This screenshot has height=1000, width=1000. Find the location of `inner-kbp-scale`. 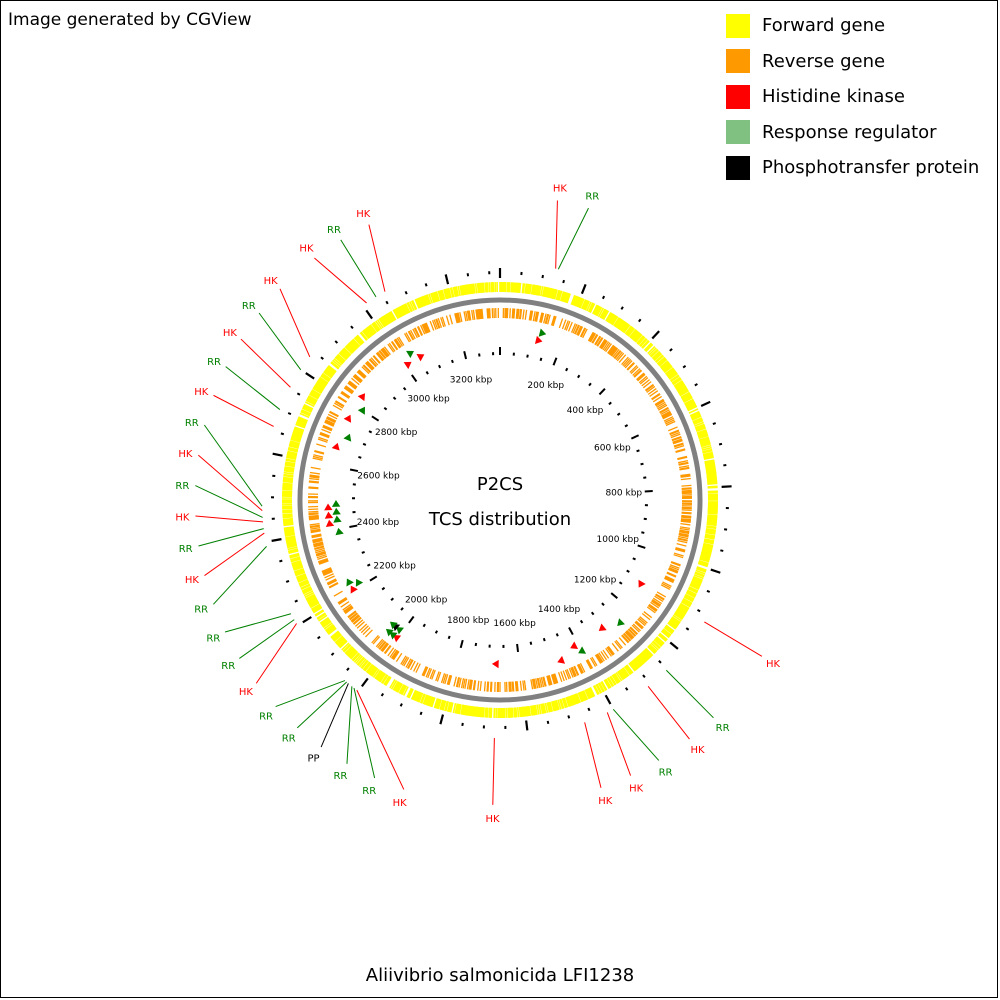

inner-kbp-scale is located at coordinates (501, 500).